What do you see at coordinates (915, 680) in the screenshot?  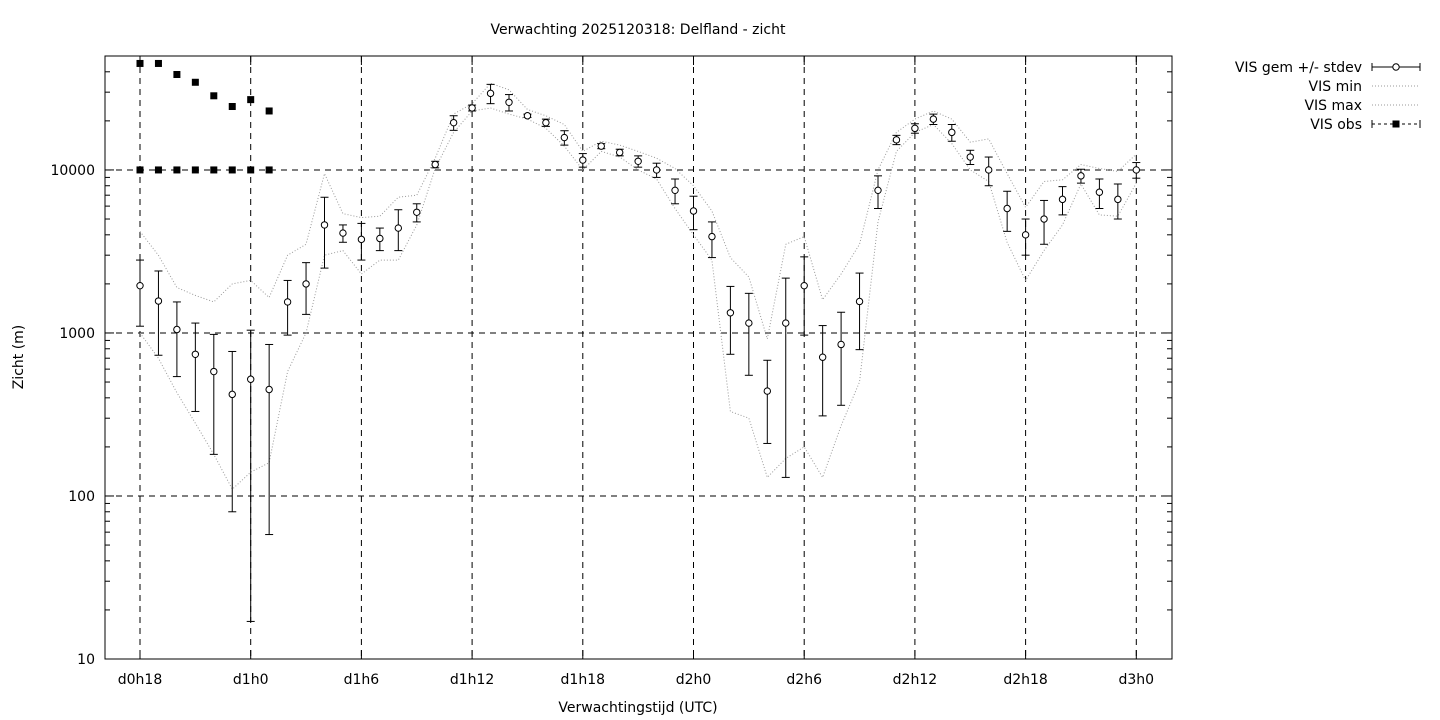 I see `x-tick-label: d2h12` at bounding box center [915, 680].